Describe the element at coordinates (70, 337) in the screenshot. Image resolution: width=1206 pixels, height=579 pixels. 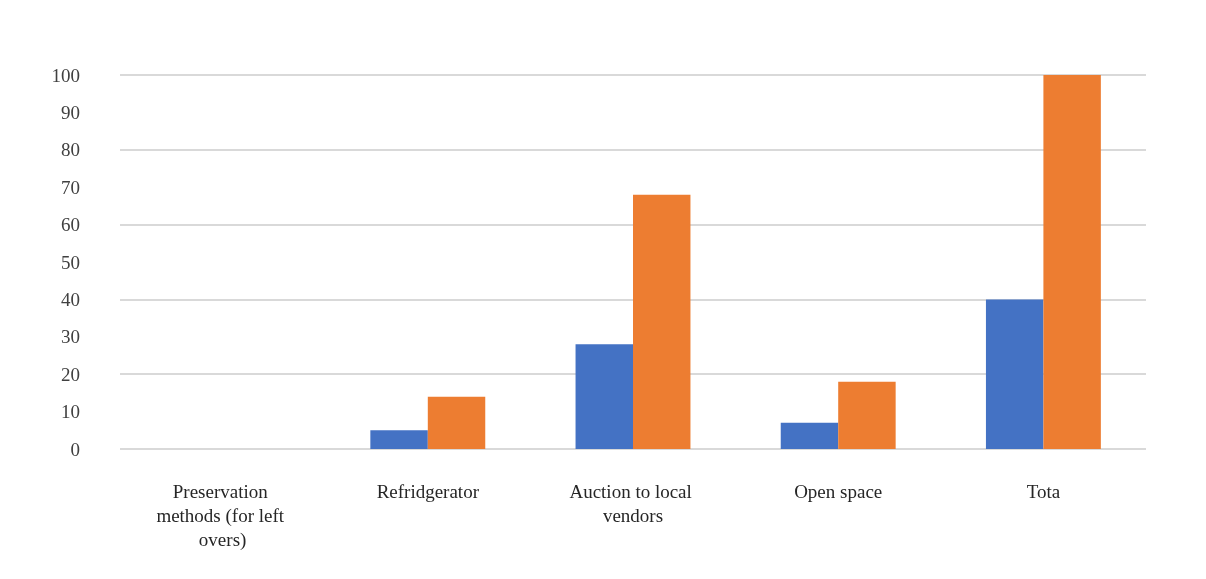
I see `y-tick-label: 30` at that location.